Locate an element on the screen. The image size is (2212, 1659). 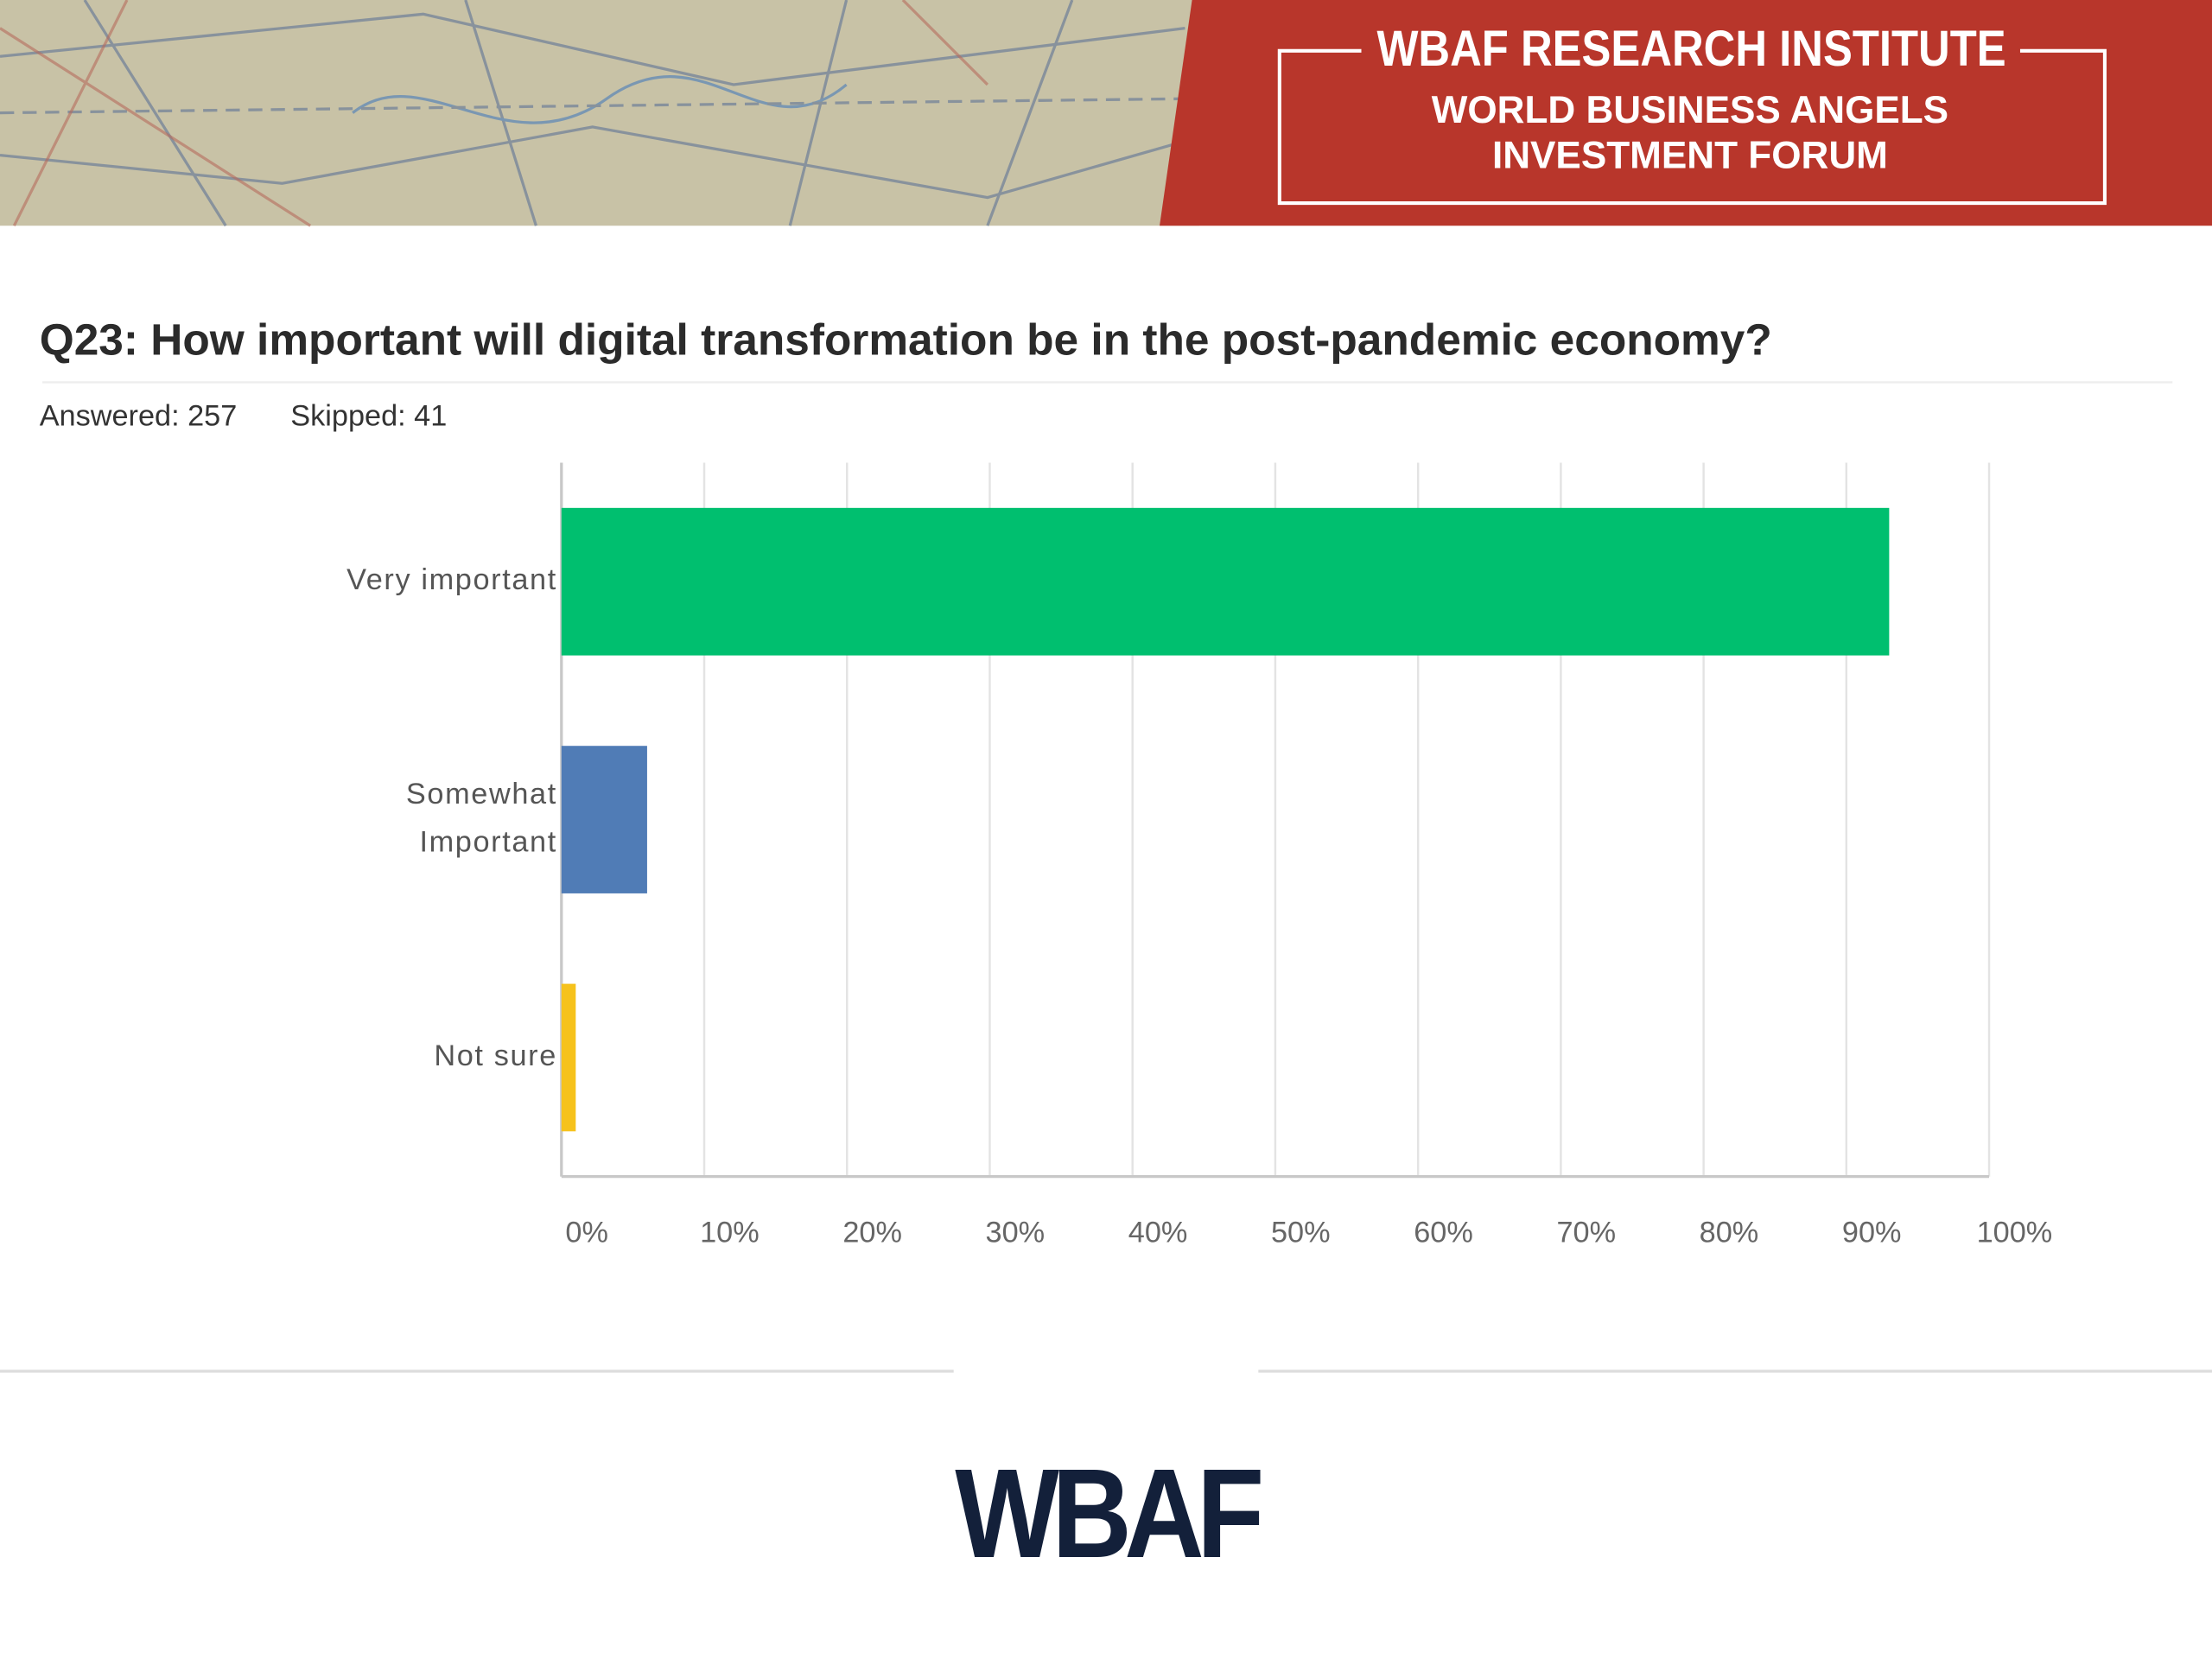
red-banner is located at coordinates (1686, 113).